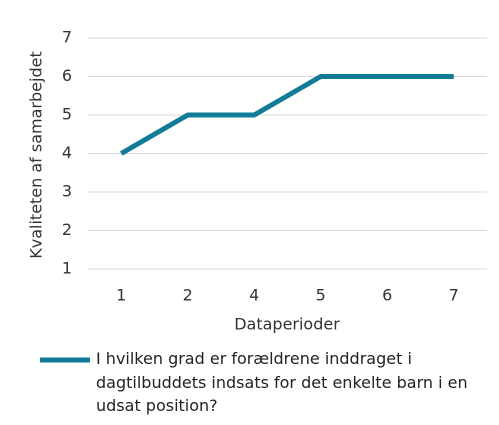  I want to click on x-tick-label: 2, so click(188, 295).